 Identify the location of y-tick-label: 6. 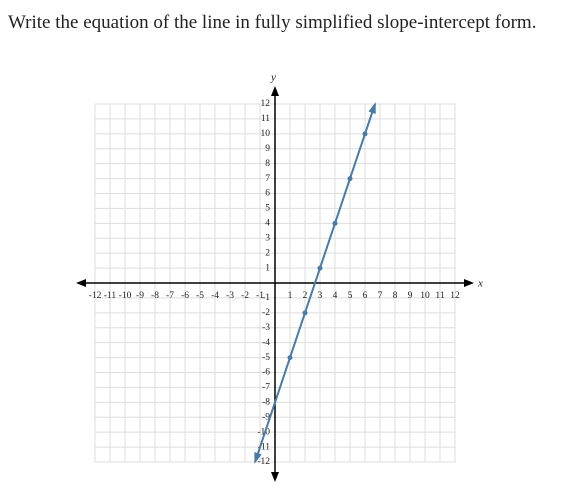
(267, 194).